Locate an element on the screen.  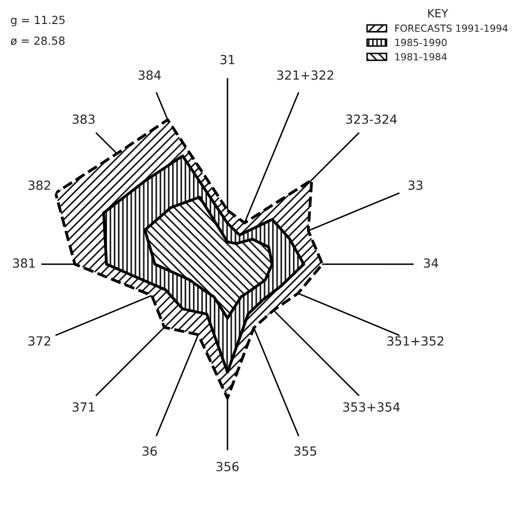
spoke-label: 355 is located at coordinates (305, 451).